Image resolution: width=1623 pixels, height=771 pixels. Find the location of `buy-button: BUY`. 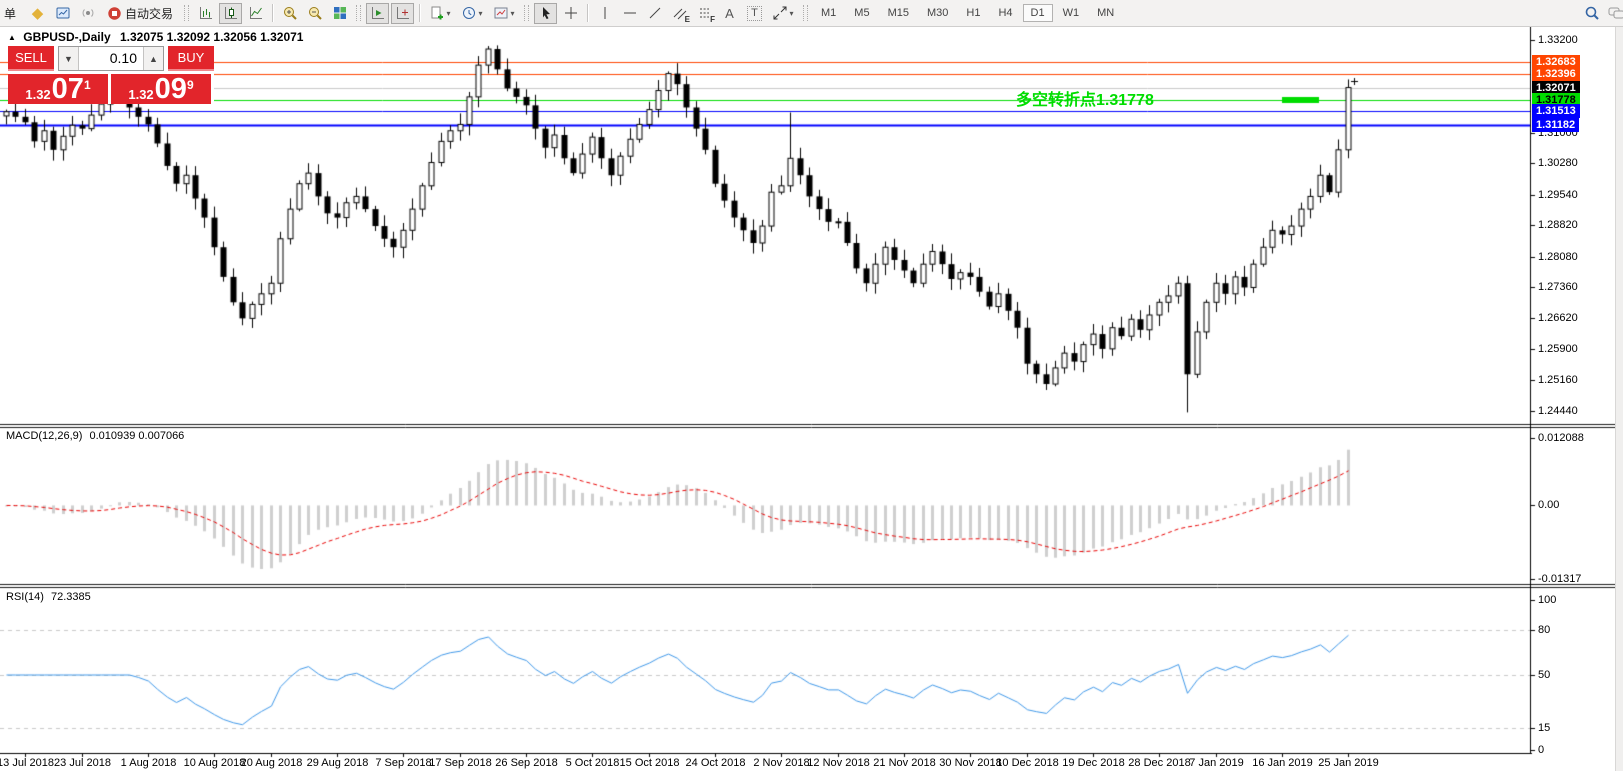

buy-button: BUY is located at coordinates (191, 58).